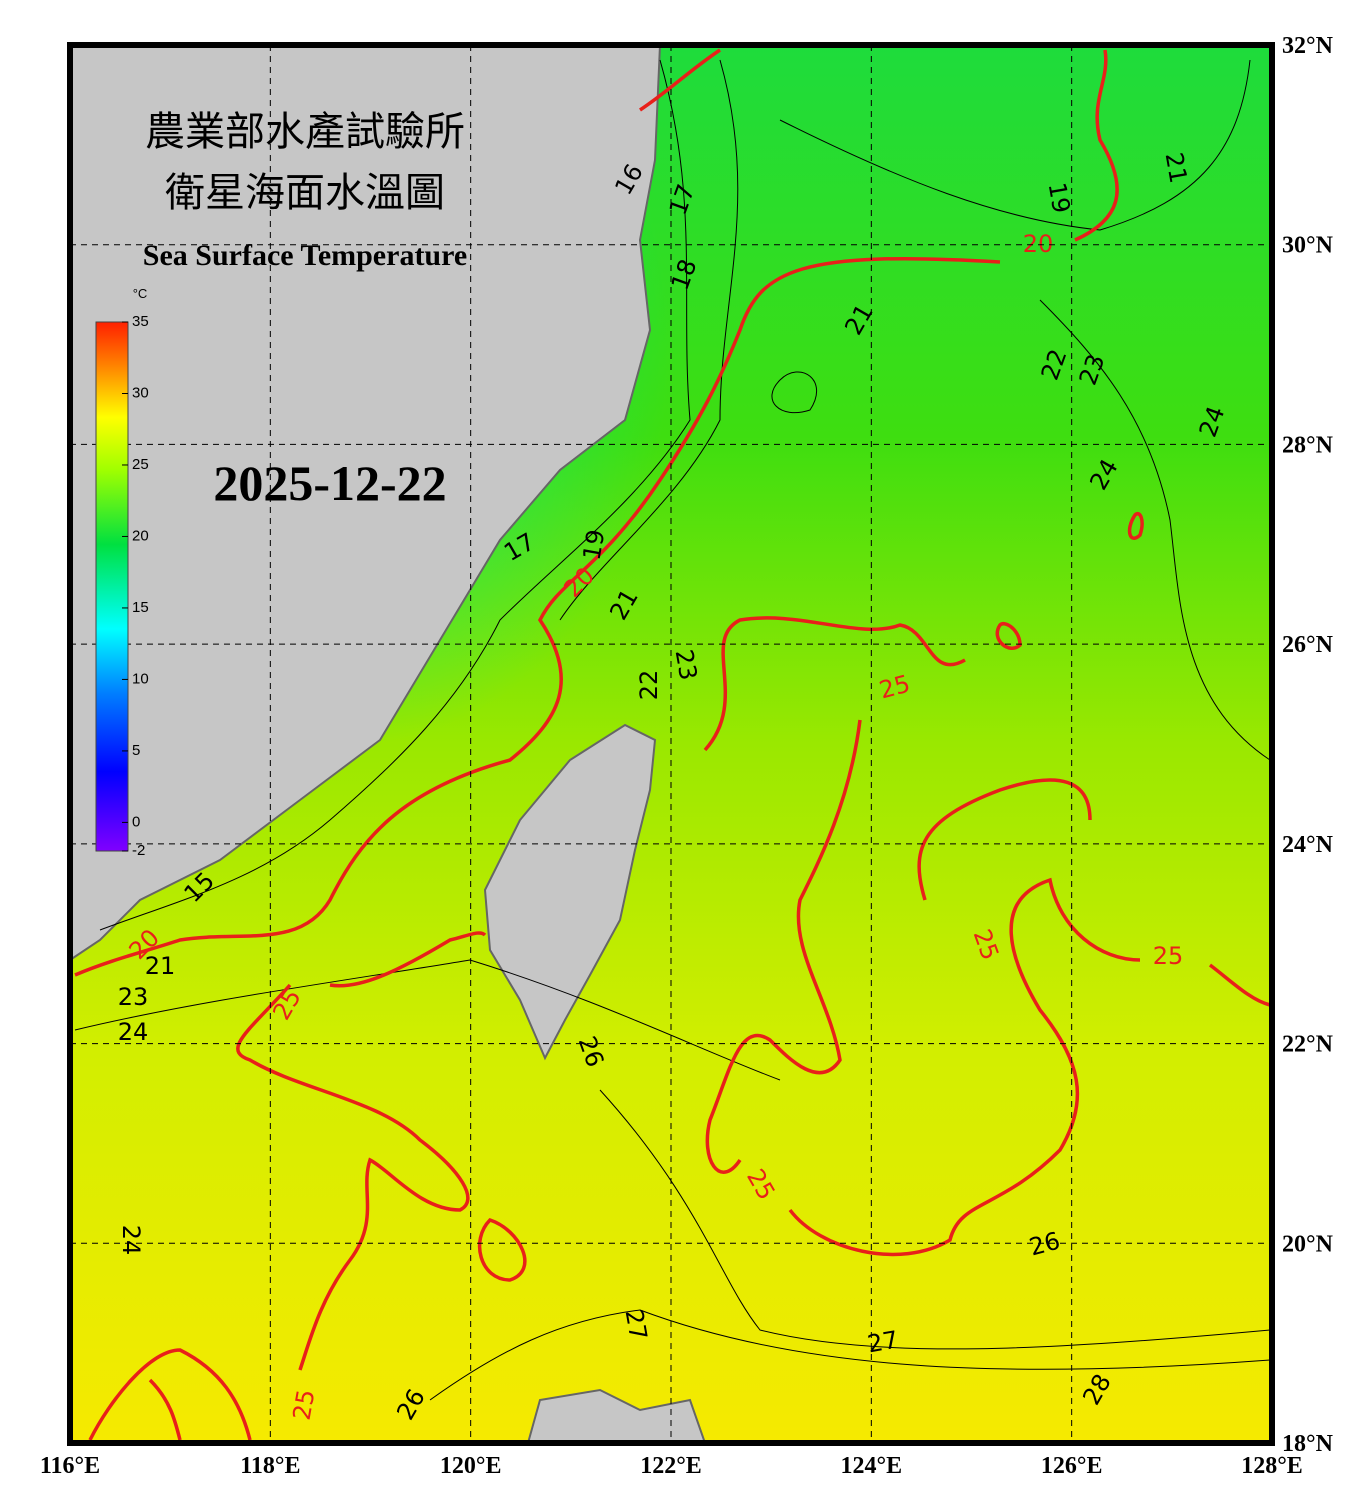  Describe the element at coordinates (1308, 1045) in the screenshot. I see `lat-label: 22°N` at that location.